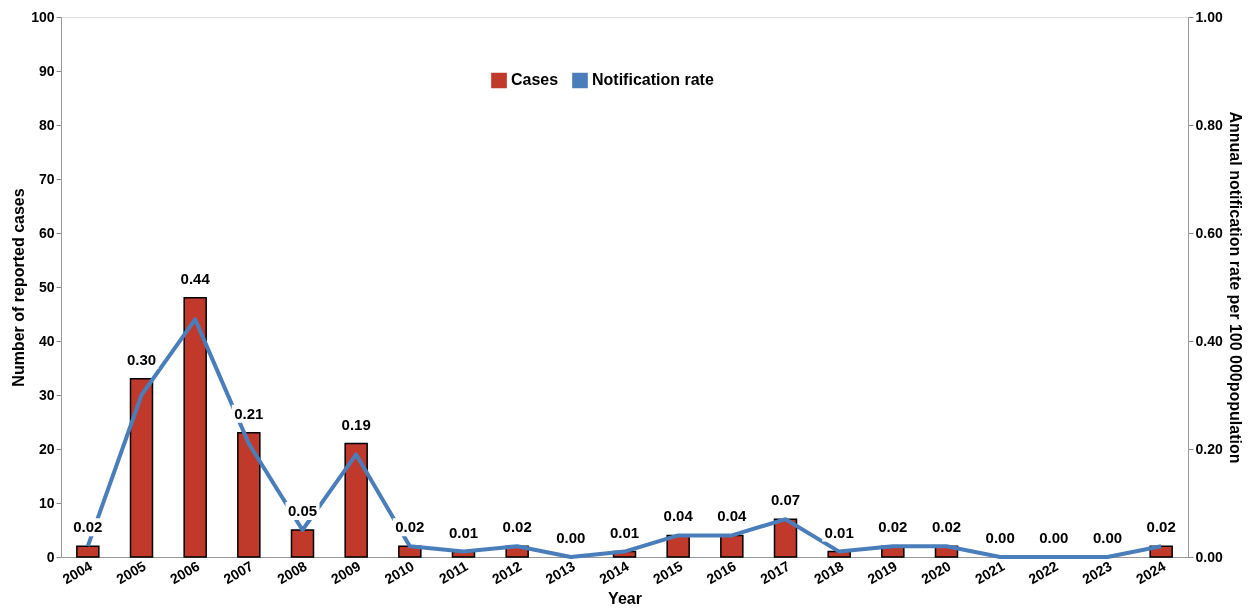  Describe the element at coordinates (560, 572) in the screenshot. I see `x-tick-label: 2013` at that location.